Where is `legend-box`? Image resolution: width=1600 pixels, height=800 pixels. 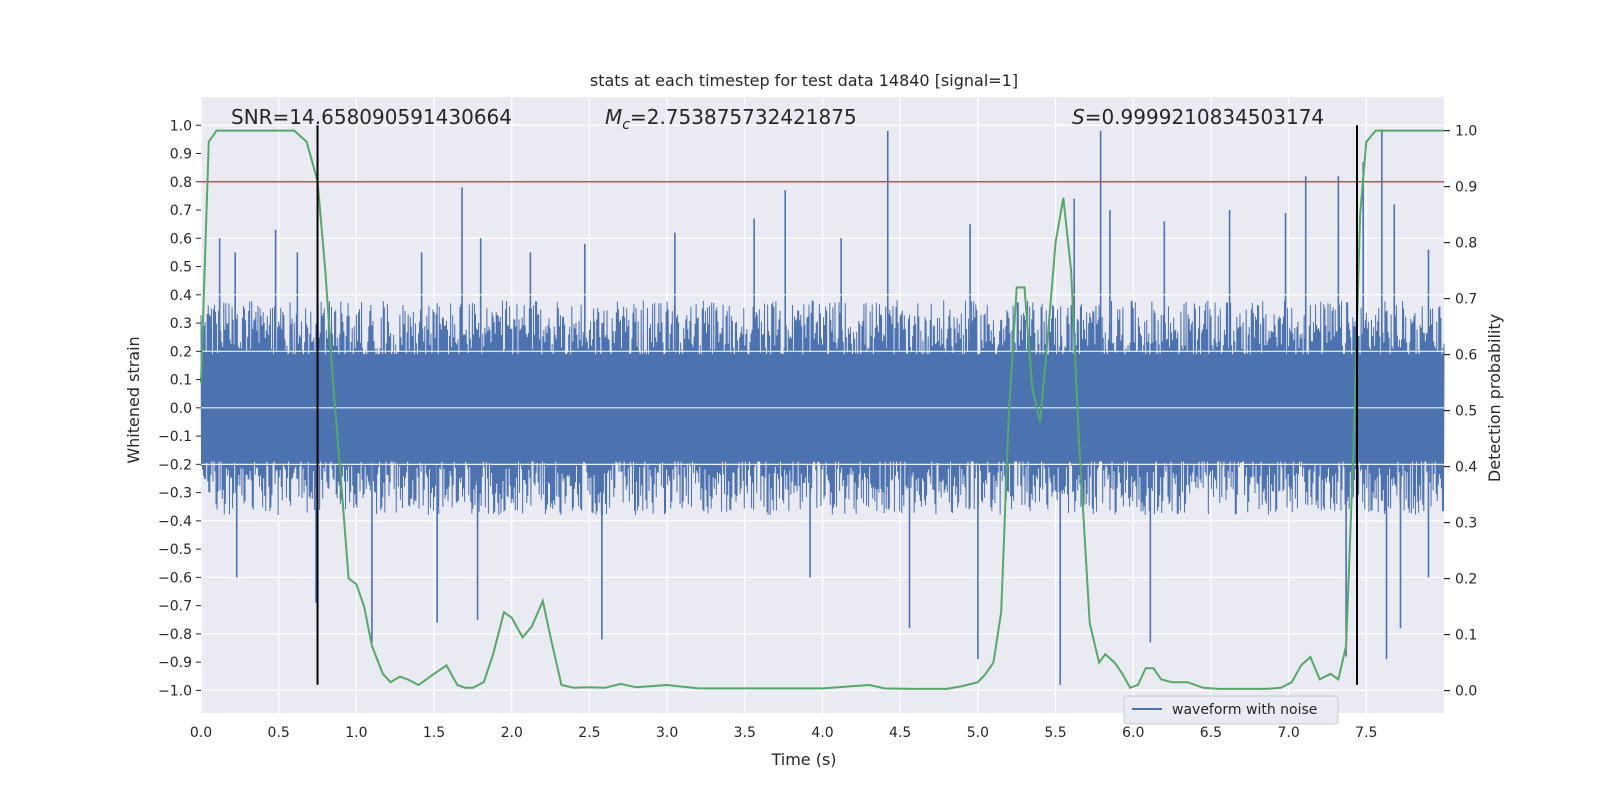
legend-box is located at coordinates (1231, 710).